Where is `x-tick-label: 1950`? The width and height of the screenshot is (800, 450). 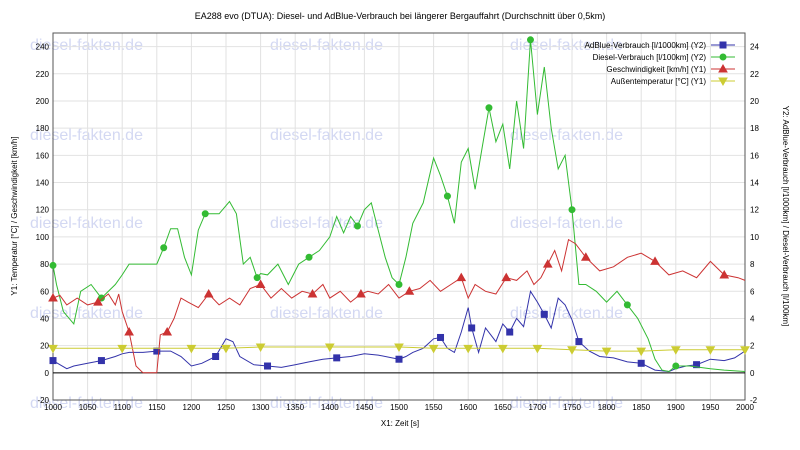 x-tick-label: 1950 is located at coordinates (711, 407).